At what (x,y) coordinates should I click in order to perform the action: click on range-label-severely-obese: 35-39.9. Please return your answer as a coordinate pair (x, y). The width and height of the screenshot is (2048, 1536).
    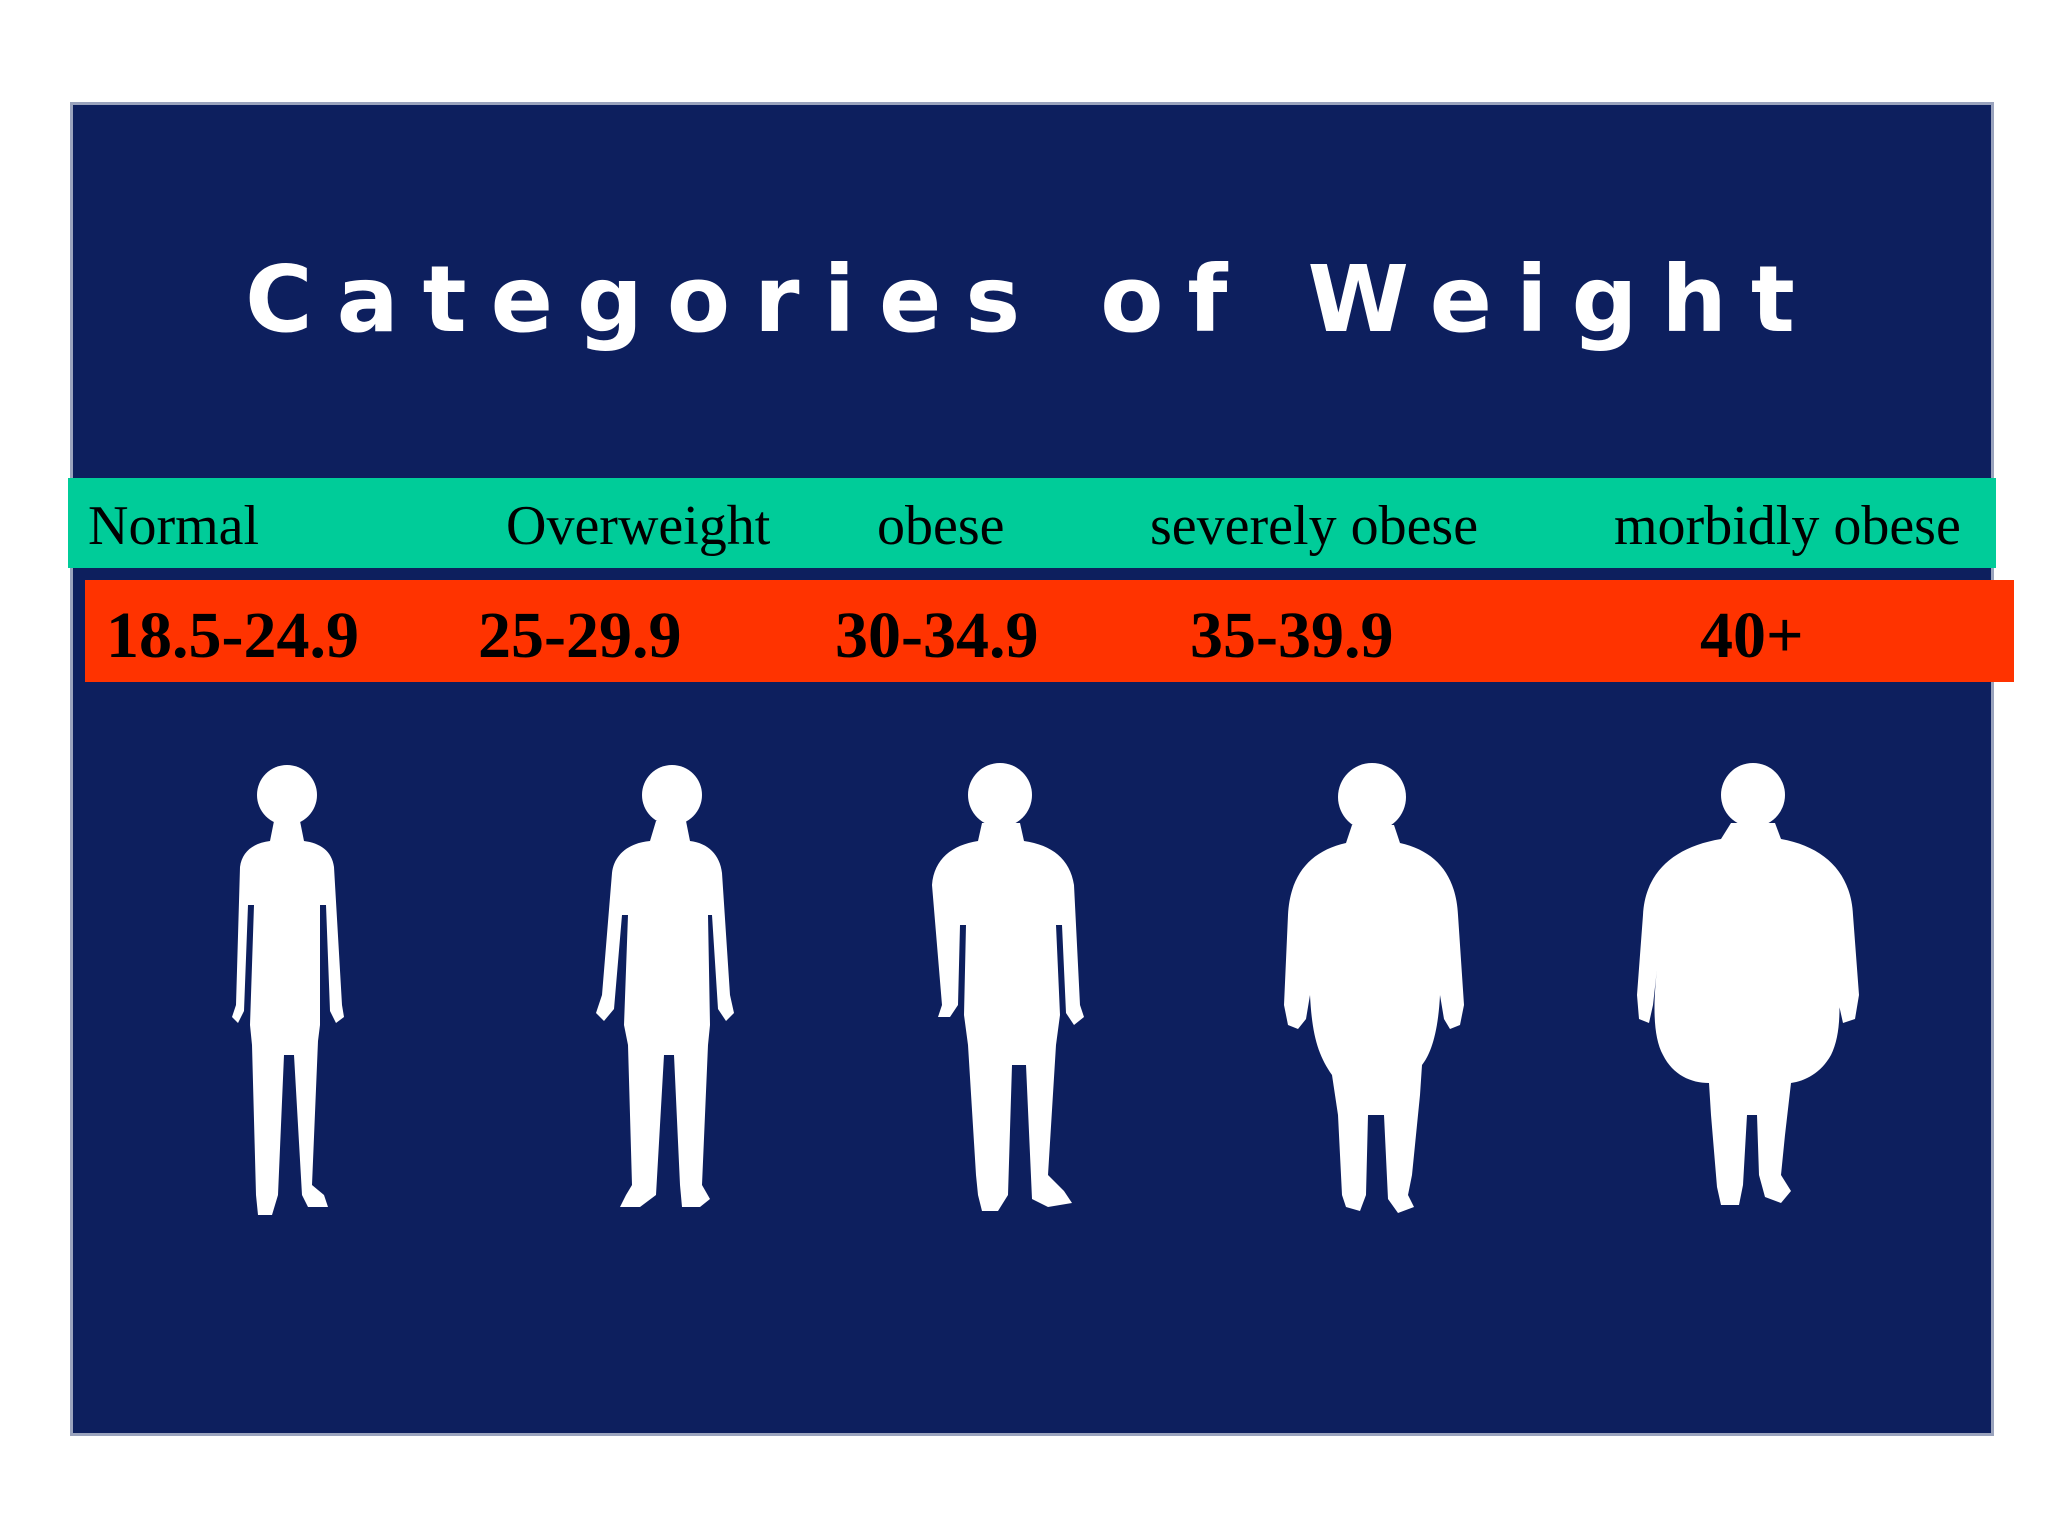
    Looking at the image, I should click on (1292, 635).